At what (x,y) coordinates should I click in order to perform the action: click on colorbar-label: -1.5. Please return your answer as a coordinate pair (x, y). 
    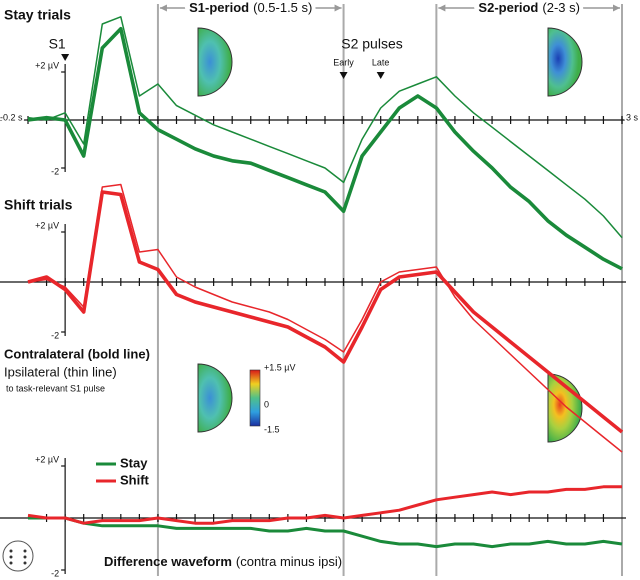
    Looking at the image, I should click on (272, 429).